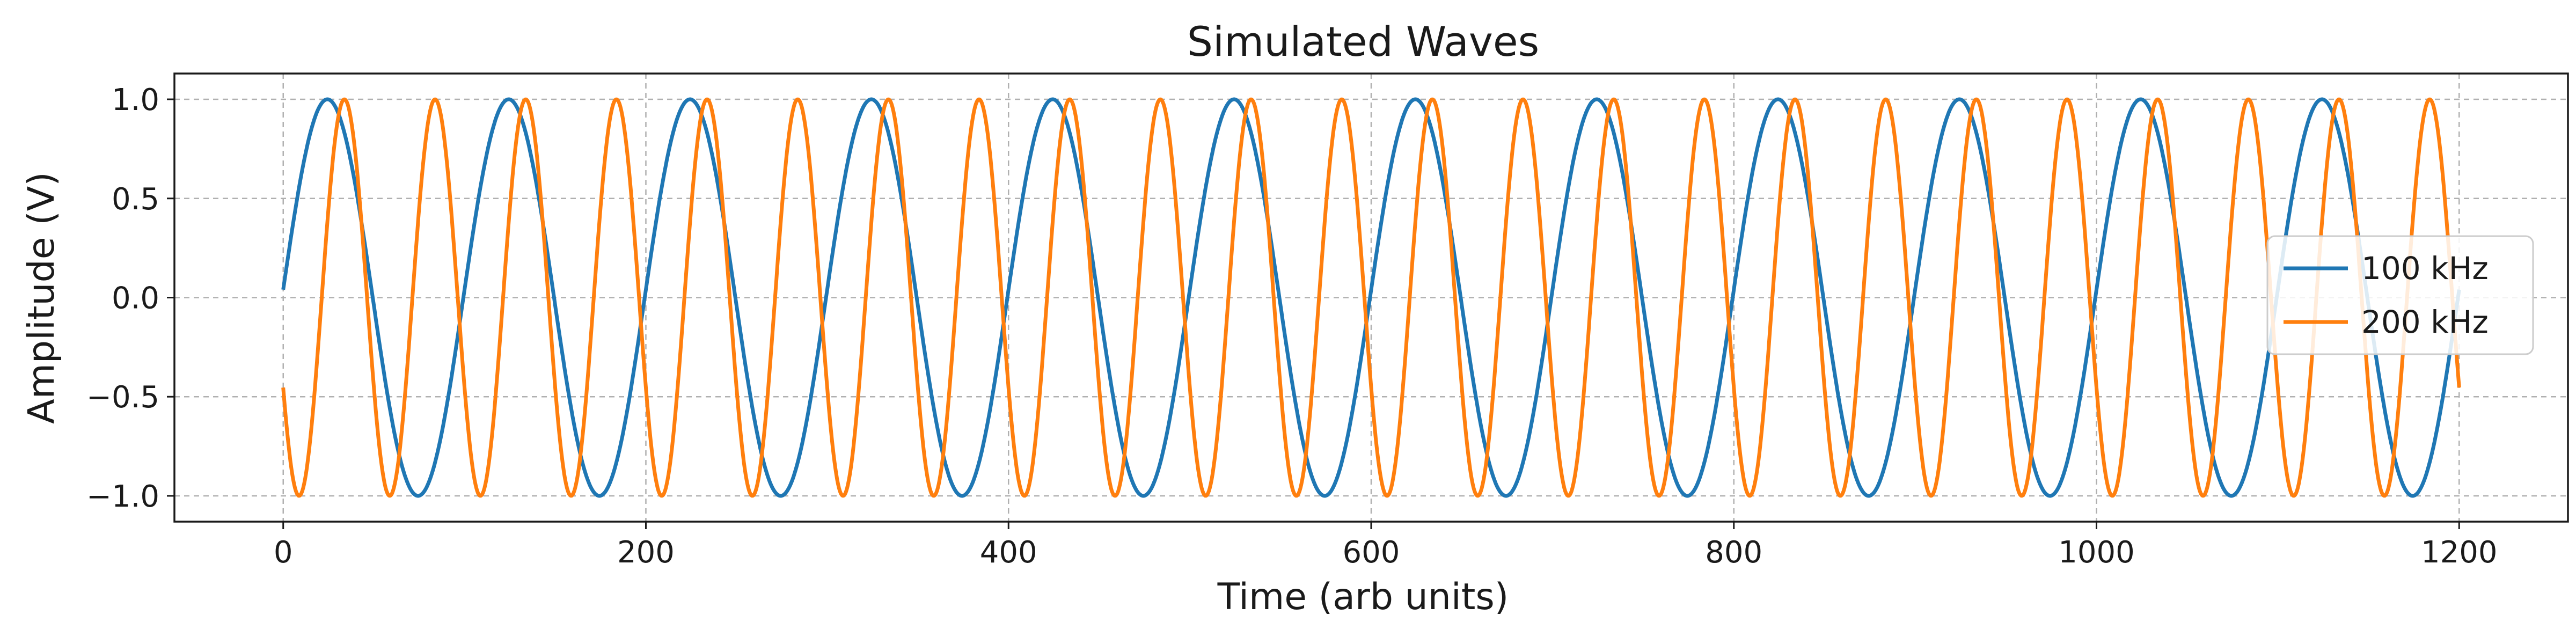  What do you see at coordinates (646, 552) in the screenshot?
I see `x-tick-label: 200` at bounding box center [646, 552].